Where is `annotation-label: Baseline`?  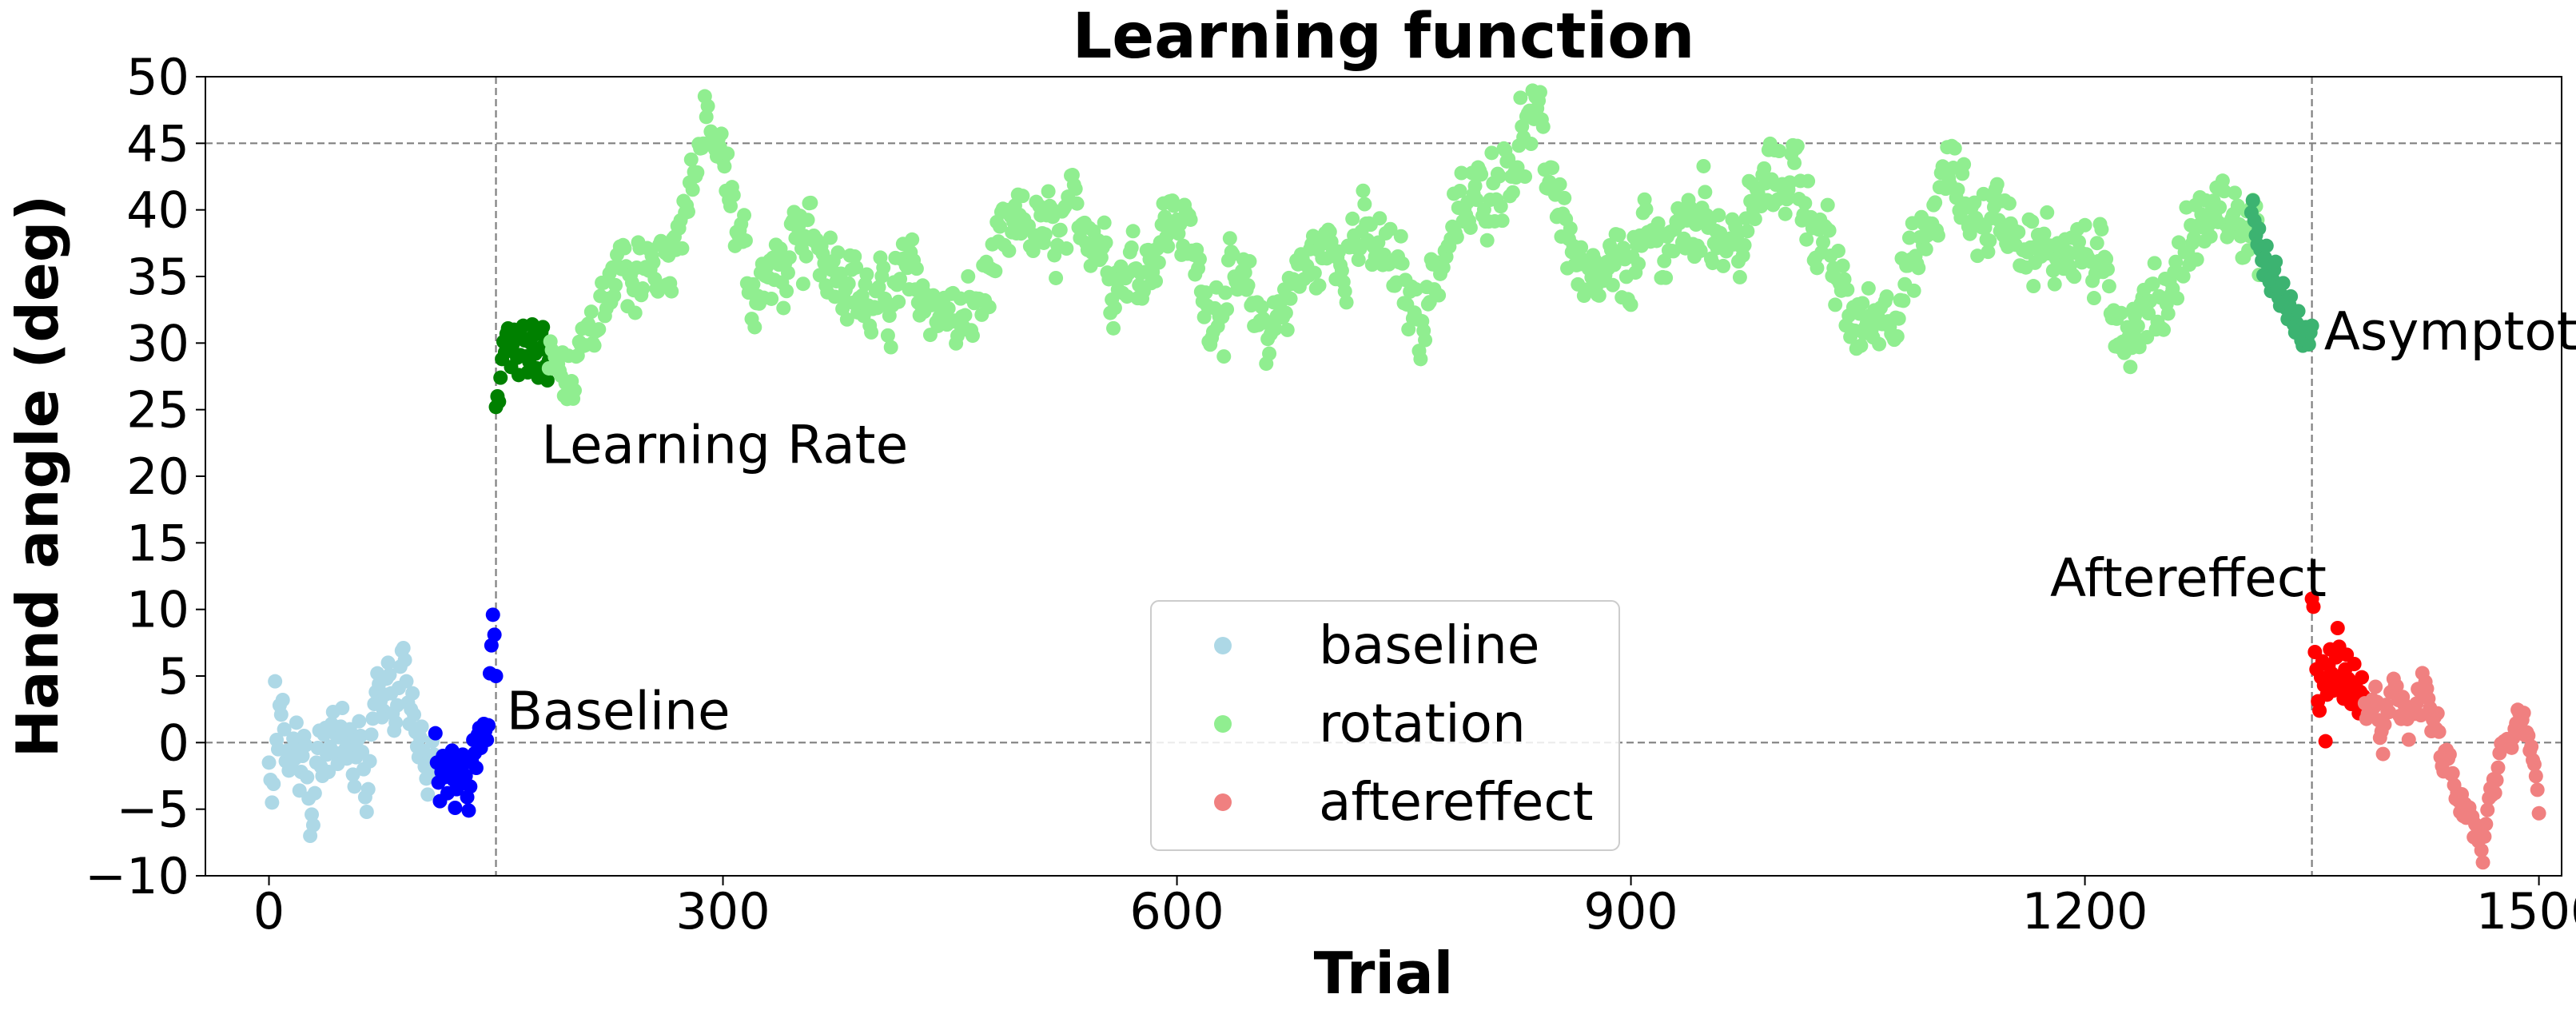
annotation-label: Baseline is located at coordinates (619, 711).